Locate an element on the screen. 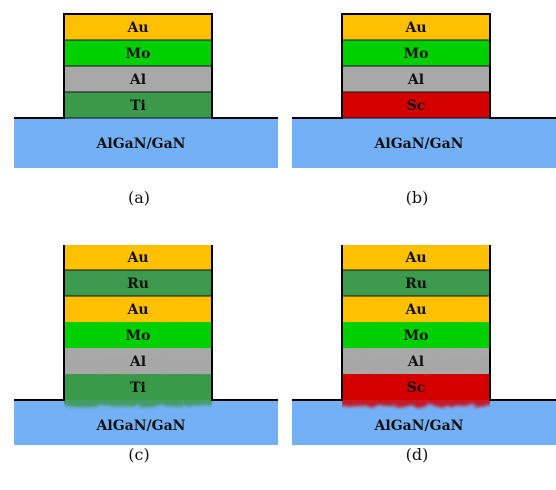  intermix-region-c is located at coordinates (138, 353).